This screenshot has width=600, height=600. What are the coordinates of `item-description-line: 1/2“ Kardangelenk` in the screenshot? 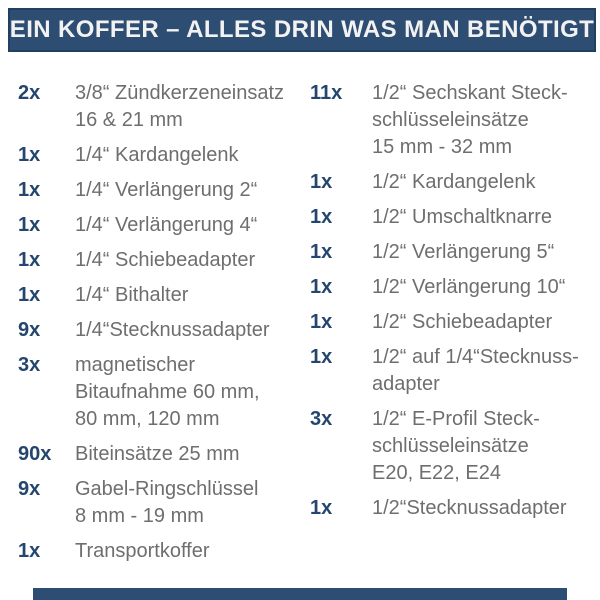 It's located at (454, 182).